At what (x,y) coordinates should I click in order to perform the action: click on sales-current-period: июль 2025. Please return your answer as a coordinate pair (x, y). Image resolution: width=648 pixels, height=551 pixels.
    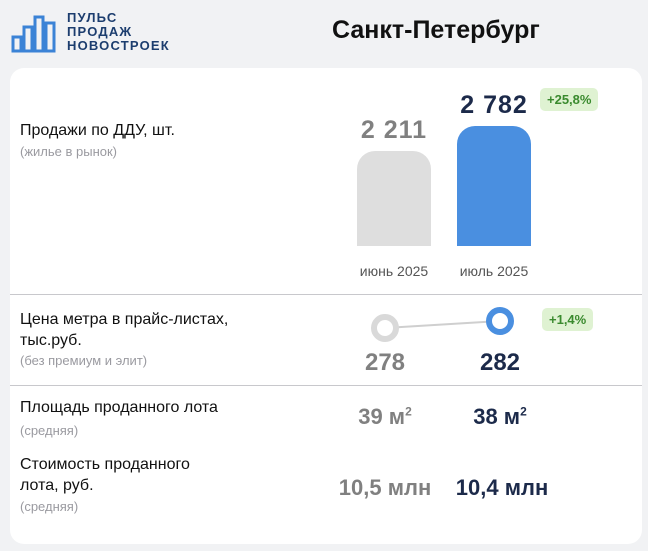
    Looking at the image, I should click on (494, 271).